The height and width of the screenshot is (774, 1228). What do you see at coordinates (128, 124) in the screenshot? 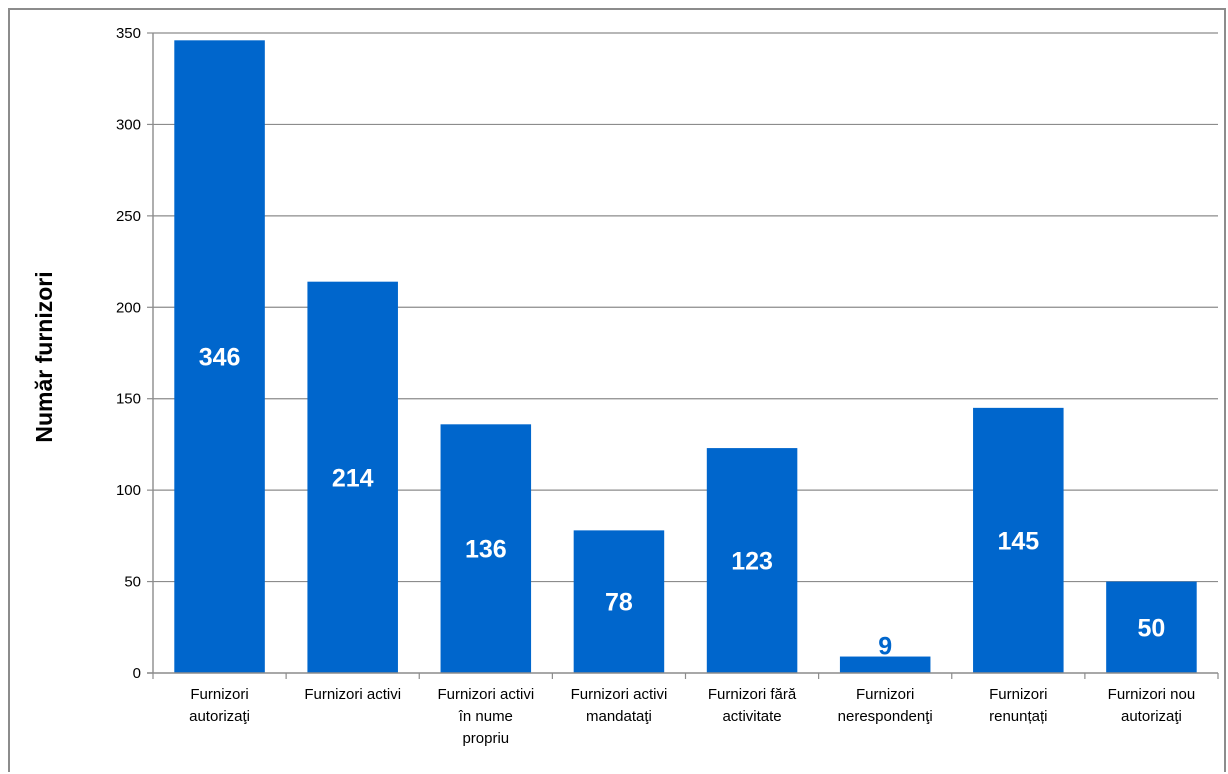
I see `y-tick-label: 300` at bounding box center [128, 124].